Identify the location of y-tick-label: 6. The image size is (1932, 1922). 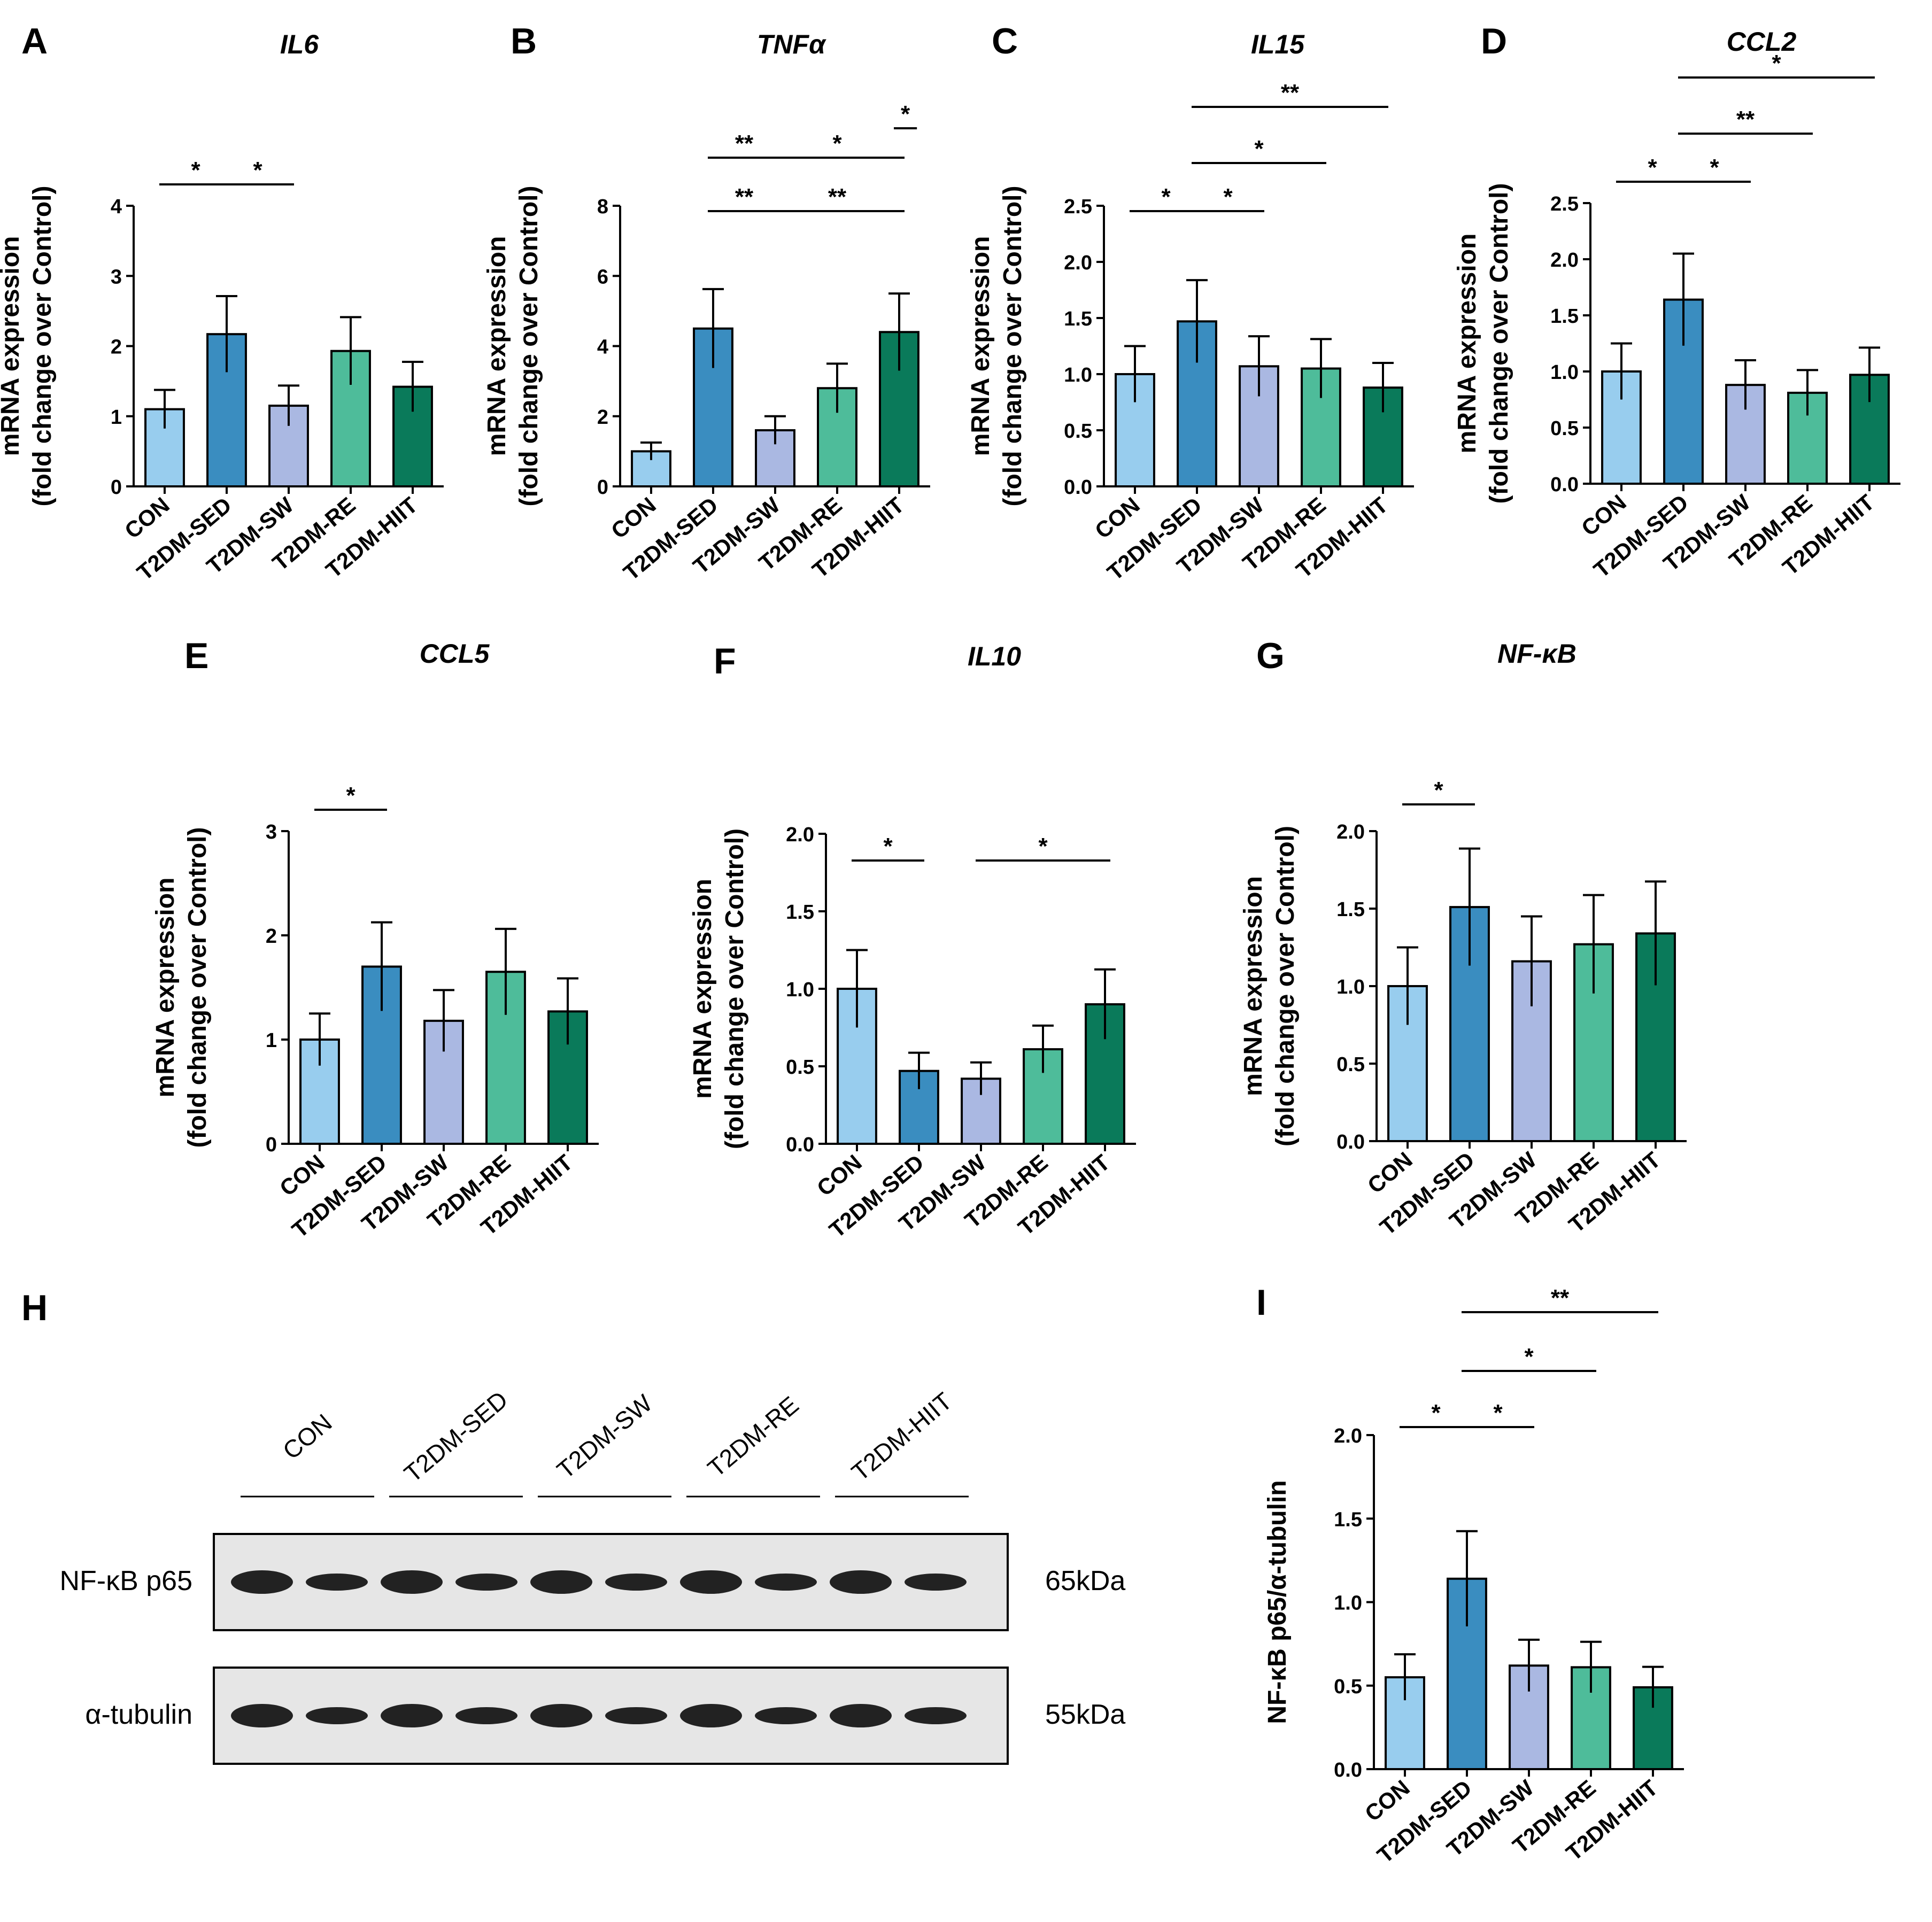
(602, 277).